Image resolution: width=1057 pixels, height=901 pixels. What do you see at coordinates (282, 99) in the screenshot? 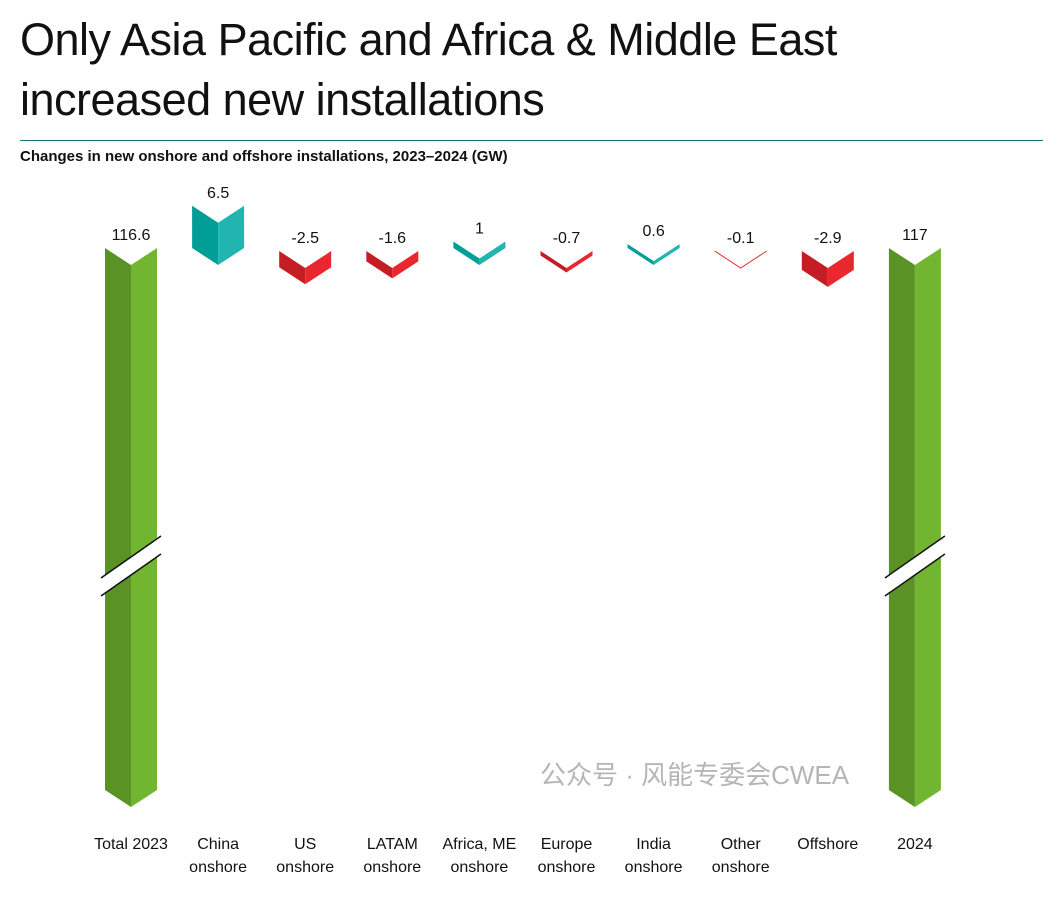
I see `title-line-2: increased new installations` at bounding box center [282, 99].